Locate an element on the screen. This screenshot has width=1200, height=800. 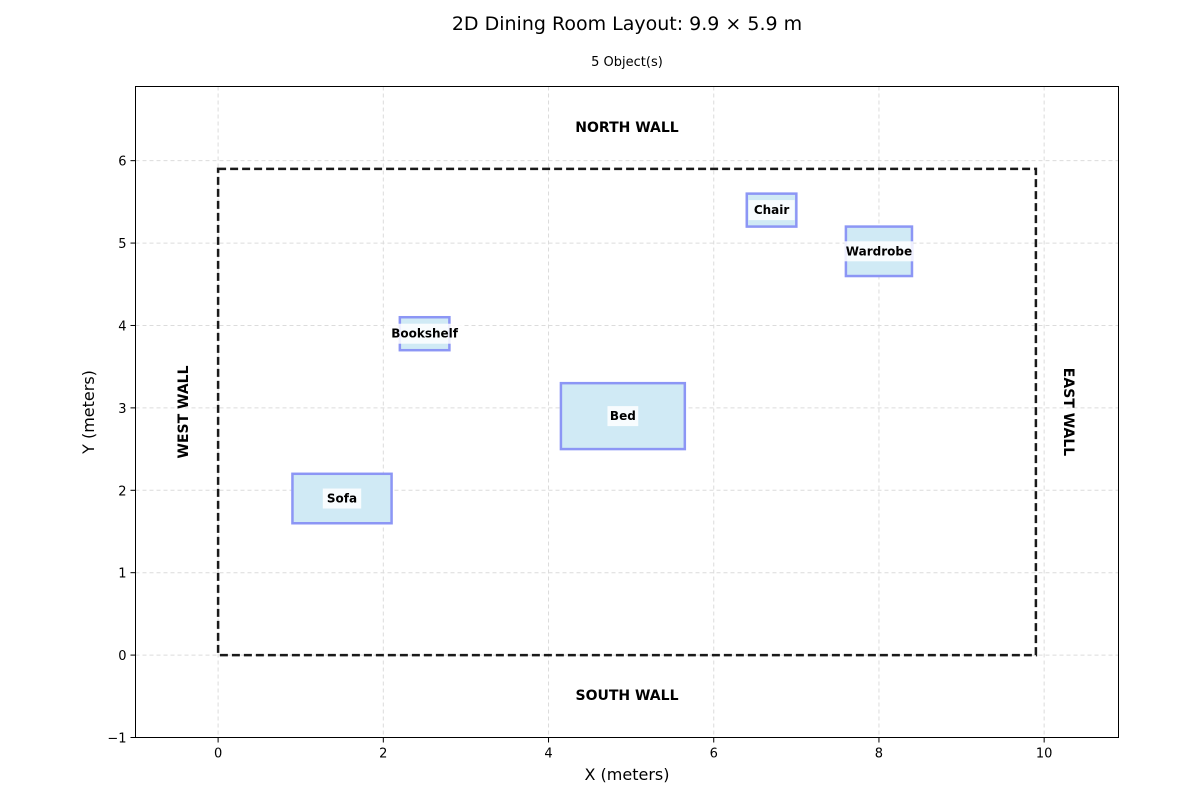
y-tick-label: 2 is located at coordinates (122, 491).